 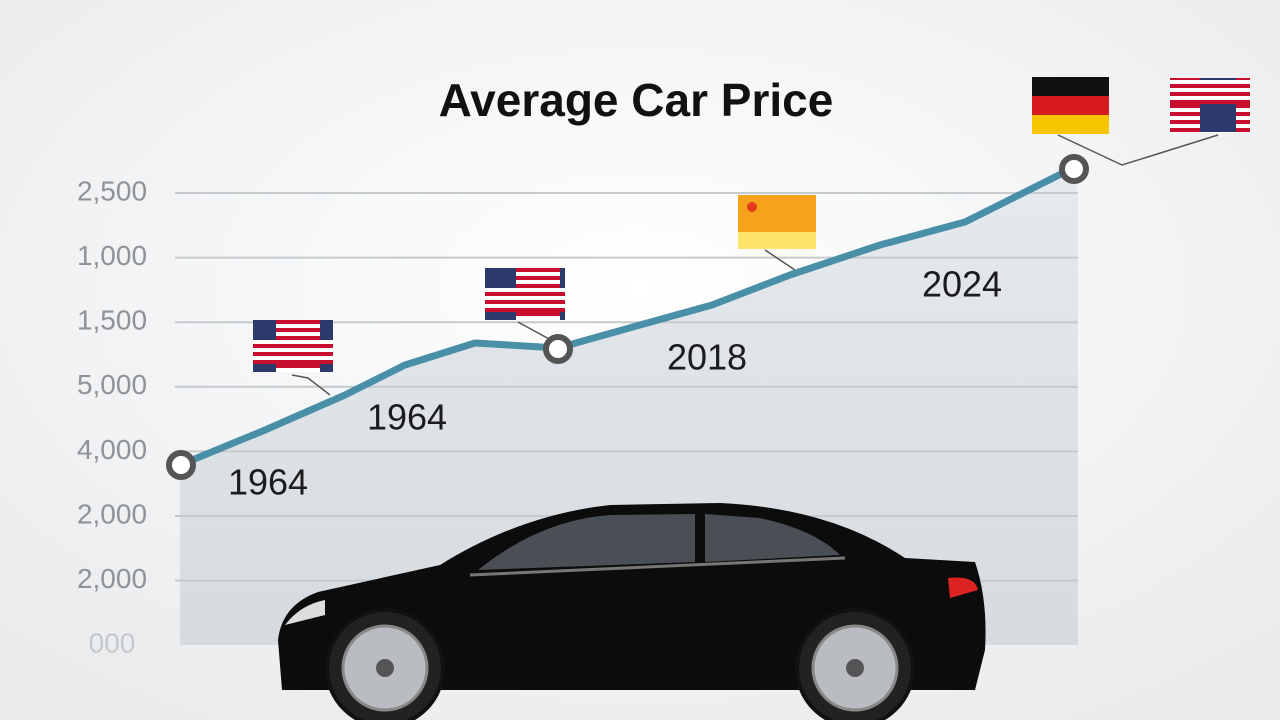 What do you see at coordinates (112, 384) in the screenshot?
I see `y-axis-label: 5,000` at bounding box center [112, 384].